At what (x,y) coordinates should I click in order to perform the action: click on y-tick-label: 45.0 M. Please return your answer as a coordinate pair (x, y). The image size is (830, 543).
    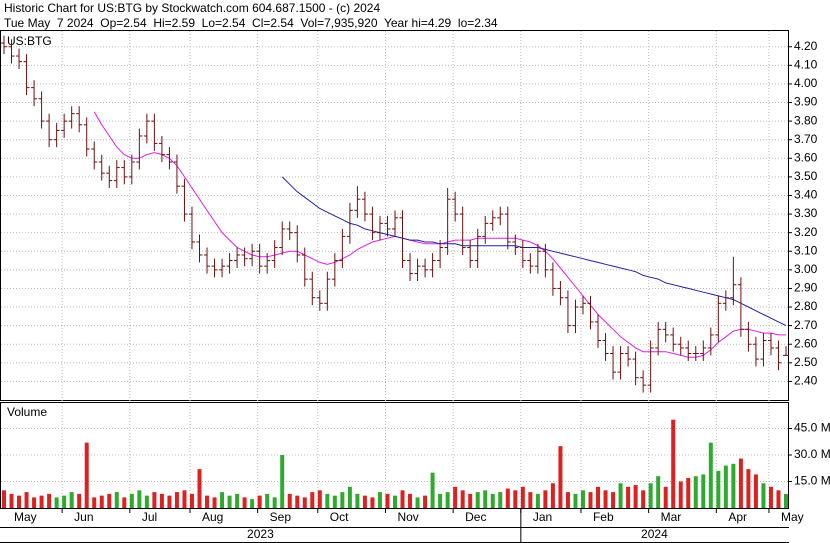
    Looking at the image, I should click on (812, 428).